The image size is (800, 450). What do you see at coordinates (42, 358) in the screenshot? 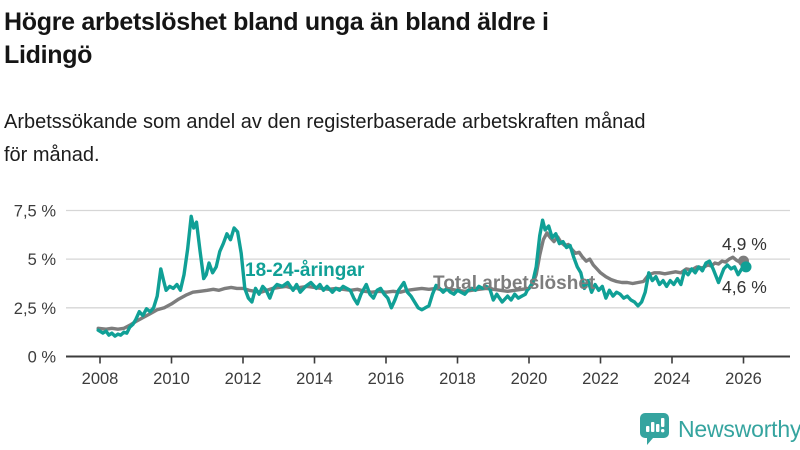
I see `y-axis-tick-label: 0 %` at bounding box center [42, 358].